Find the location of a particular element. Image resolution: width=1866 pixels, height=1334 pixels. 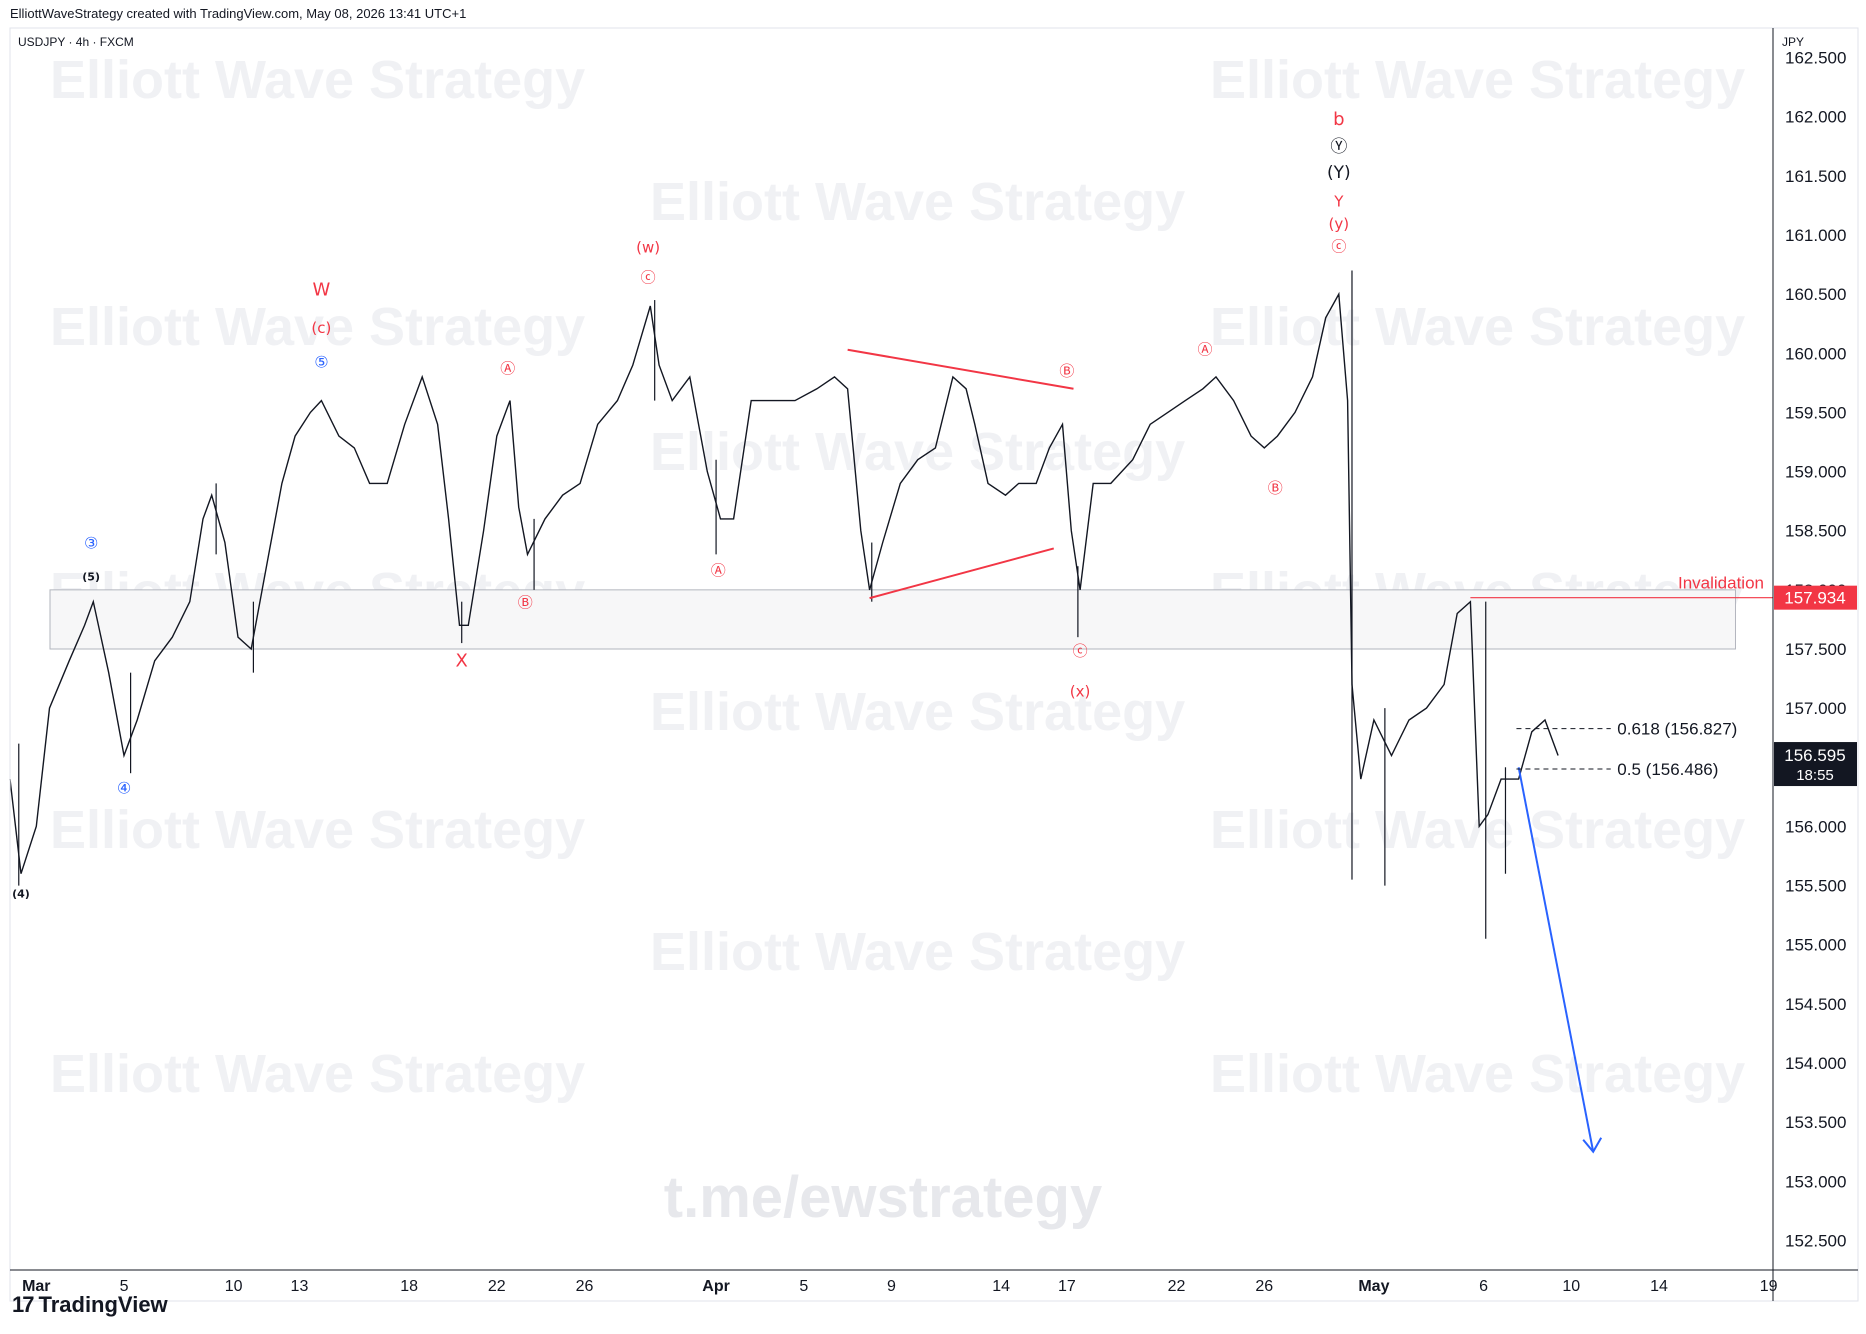

wave-label: (Y) is located at coordinates (1339, 173).